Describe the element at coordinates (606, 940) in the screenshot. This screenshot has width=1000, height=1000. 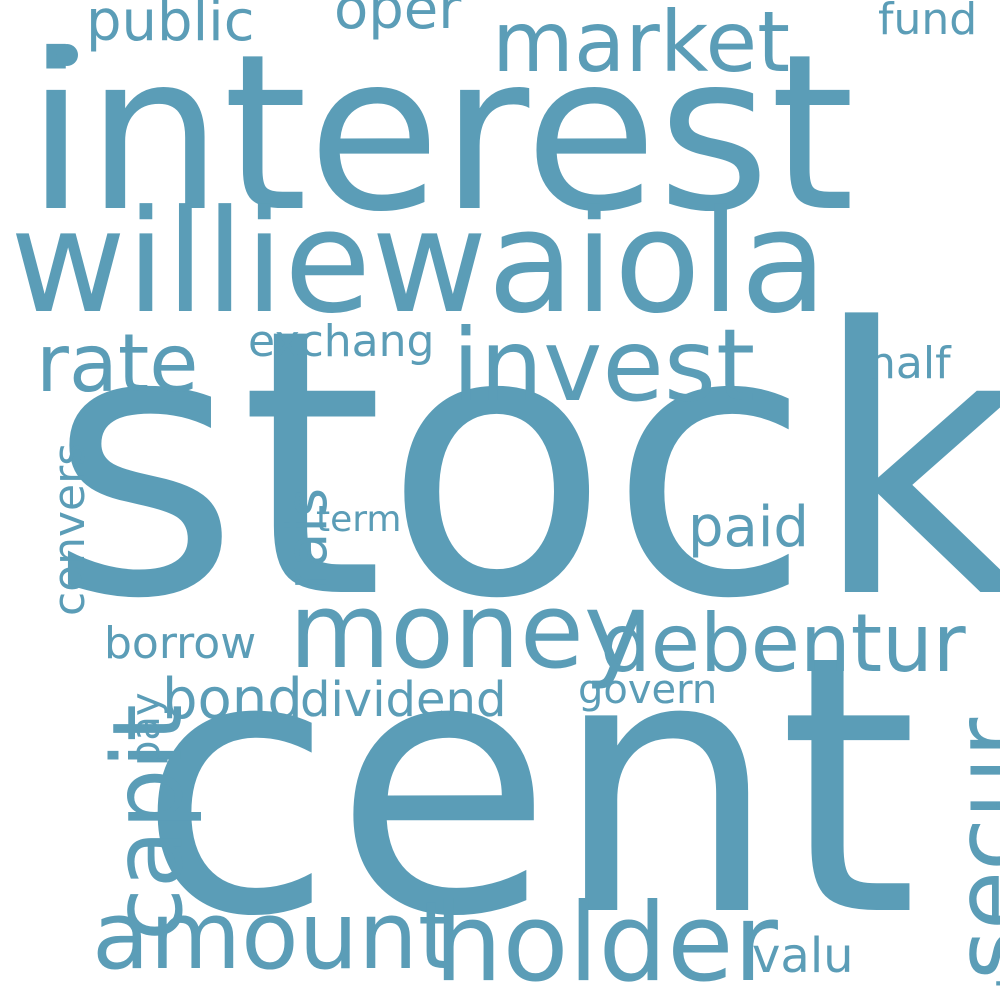
I see `word-holder: holder` at that location.